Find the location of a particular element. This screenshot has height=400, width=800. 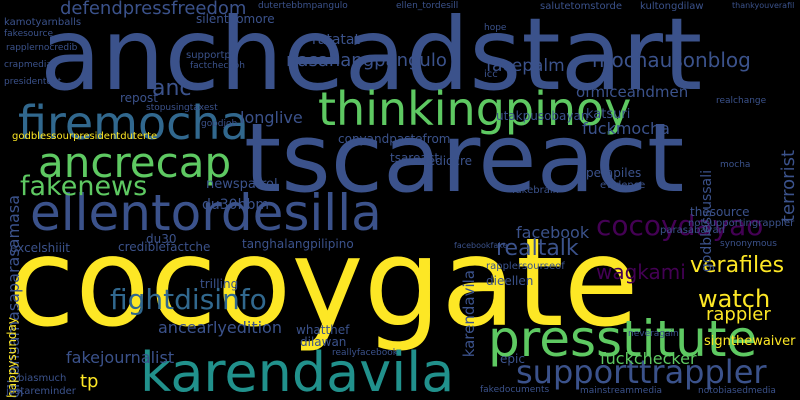

word-justareminder: justareminder is located at coordinates (41, 391).